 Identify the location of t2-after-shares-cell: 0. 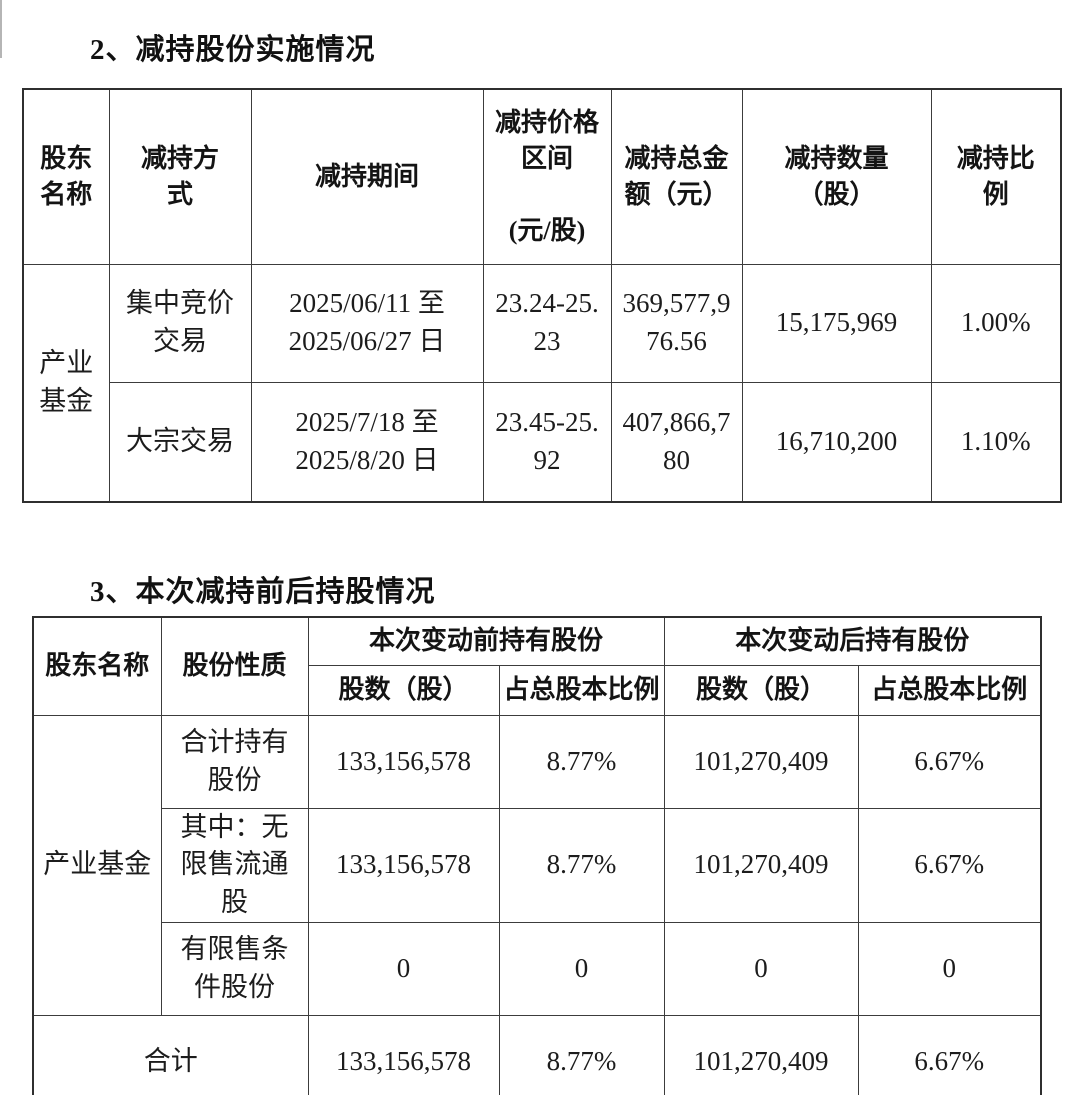
(761, 968).